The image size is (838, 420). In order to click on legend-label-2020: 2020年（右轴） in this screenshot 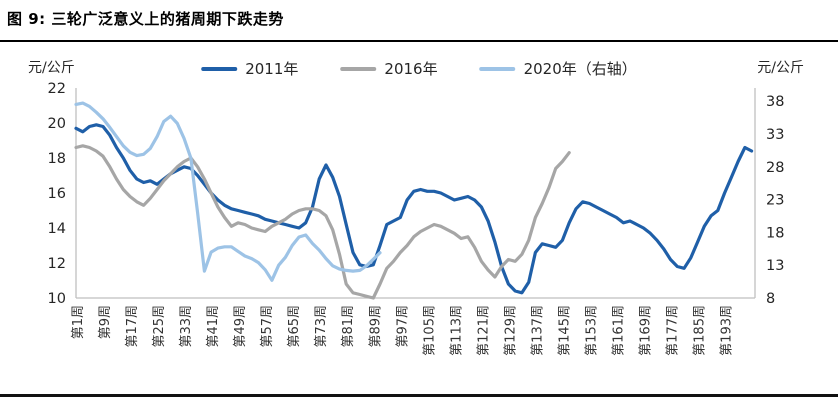, I will do `click(580, 69)`.